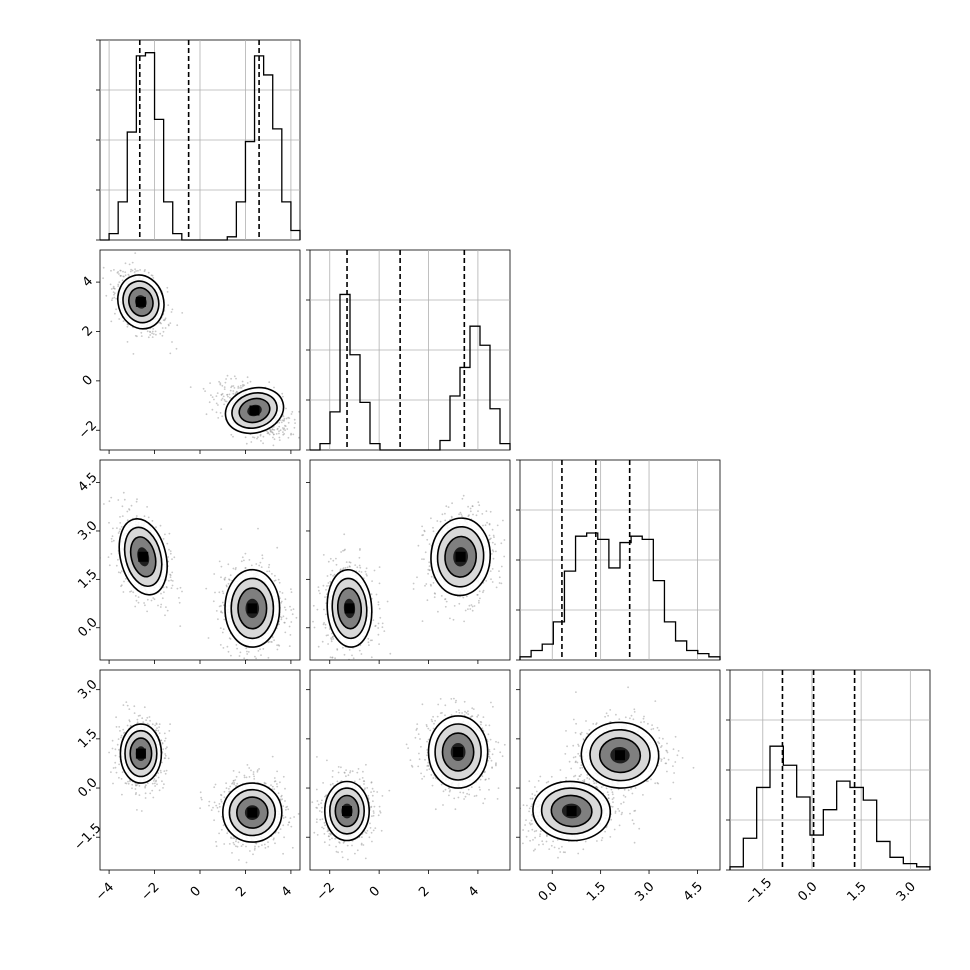 The width and height of the screenshot is (970, 970). Describe the element at coordinates (410, 372) in the screenshot. I see `histogram-step` at that location.